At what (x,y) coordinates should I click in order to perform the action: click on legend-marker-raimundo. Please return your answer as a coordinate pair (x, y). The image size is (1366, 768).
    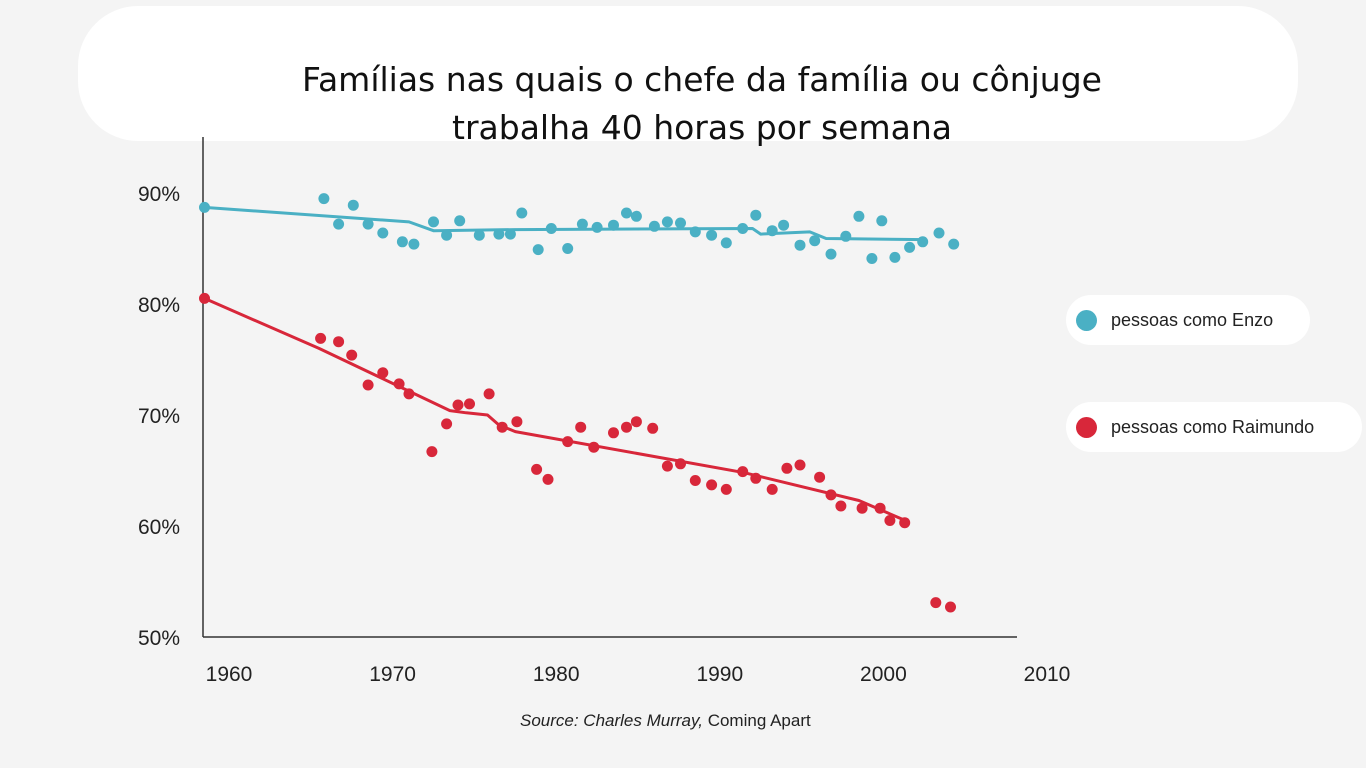
    Looking at the image, I should click on (1086, 427).